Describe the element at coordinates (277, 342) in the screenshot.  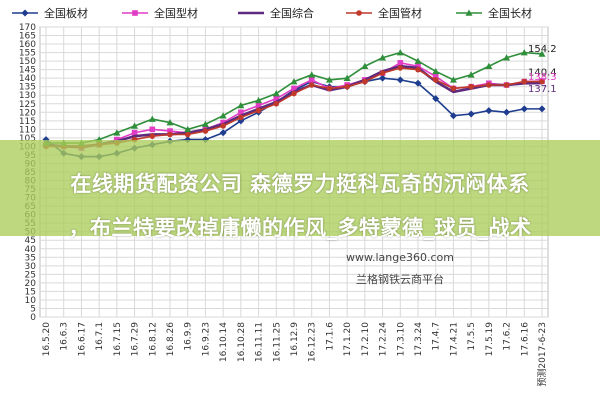
I see `x-tick-label: 16.11.25` at that location.